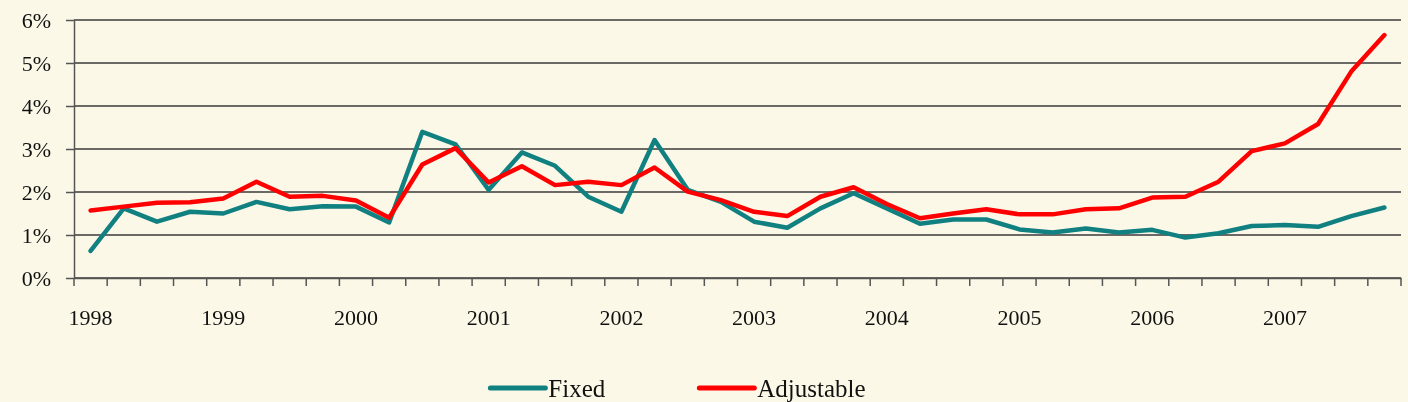  What do you see at coordinates (355, 317) in the screenshot?
I see `x-tick-label: 2000` at bounding box center [355, 317].